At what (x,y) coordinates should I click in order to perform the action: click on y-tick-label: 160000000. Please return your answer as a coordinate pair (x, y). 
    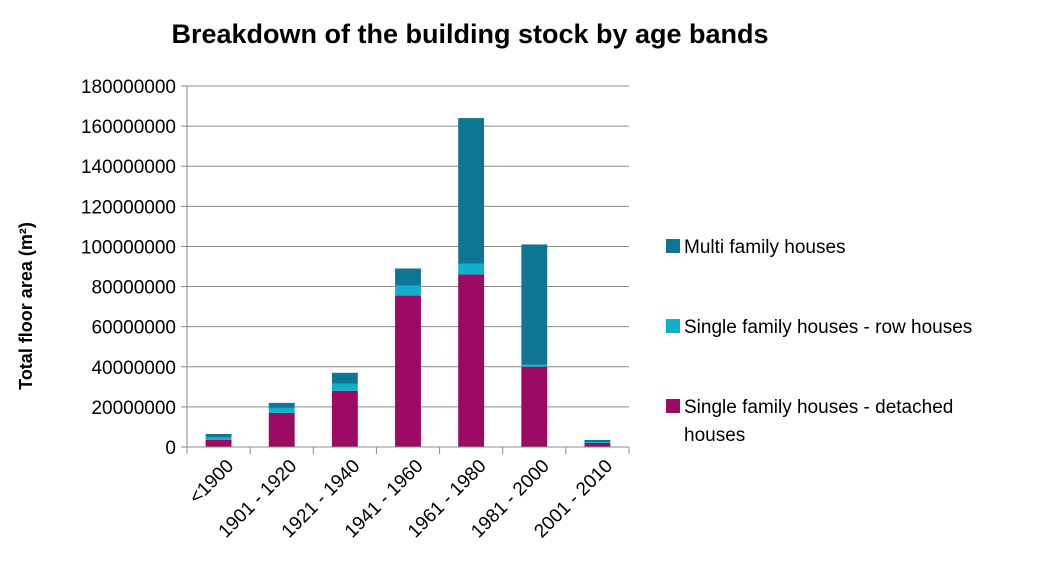
    Looking at the image, I should click on (128, 127).